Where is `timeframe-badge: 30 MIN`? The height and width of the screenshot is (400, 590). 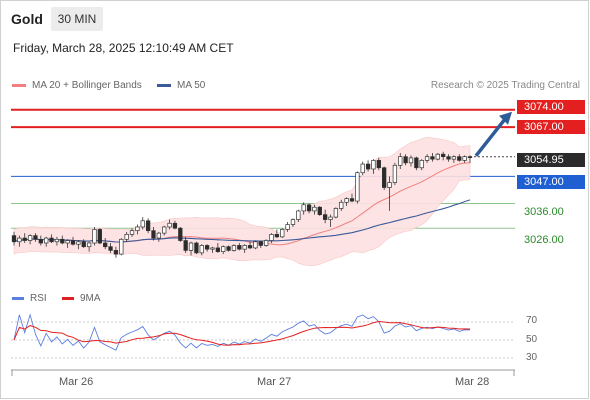 timeframe-badge: 30 MIN is located at coordinates (77, 19).